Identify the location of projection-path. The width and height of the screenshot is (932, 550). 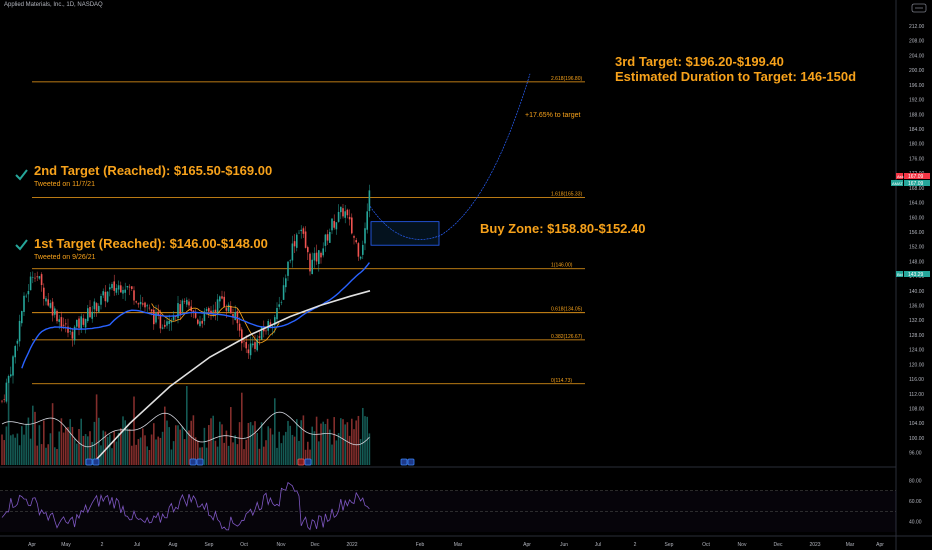
(450, 156).